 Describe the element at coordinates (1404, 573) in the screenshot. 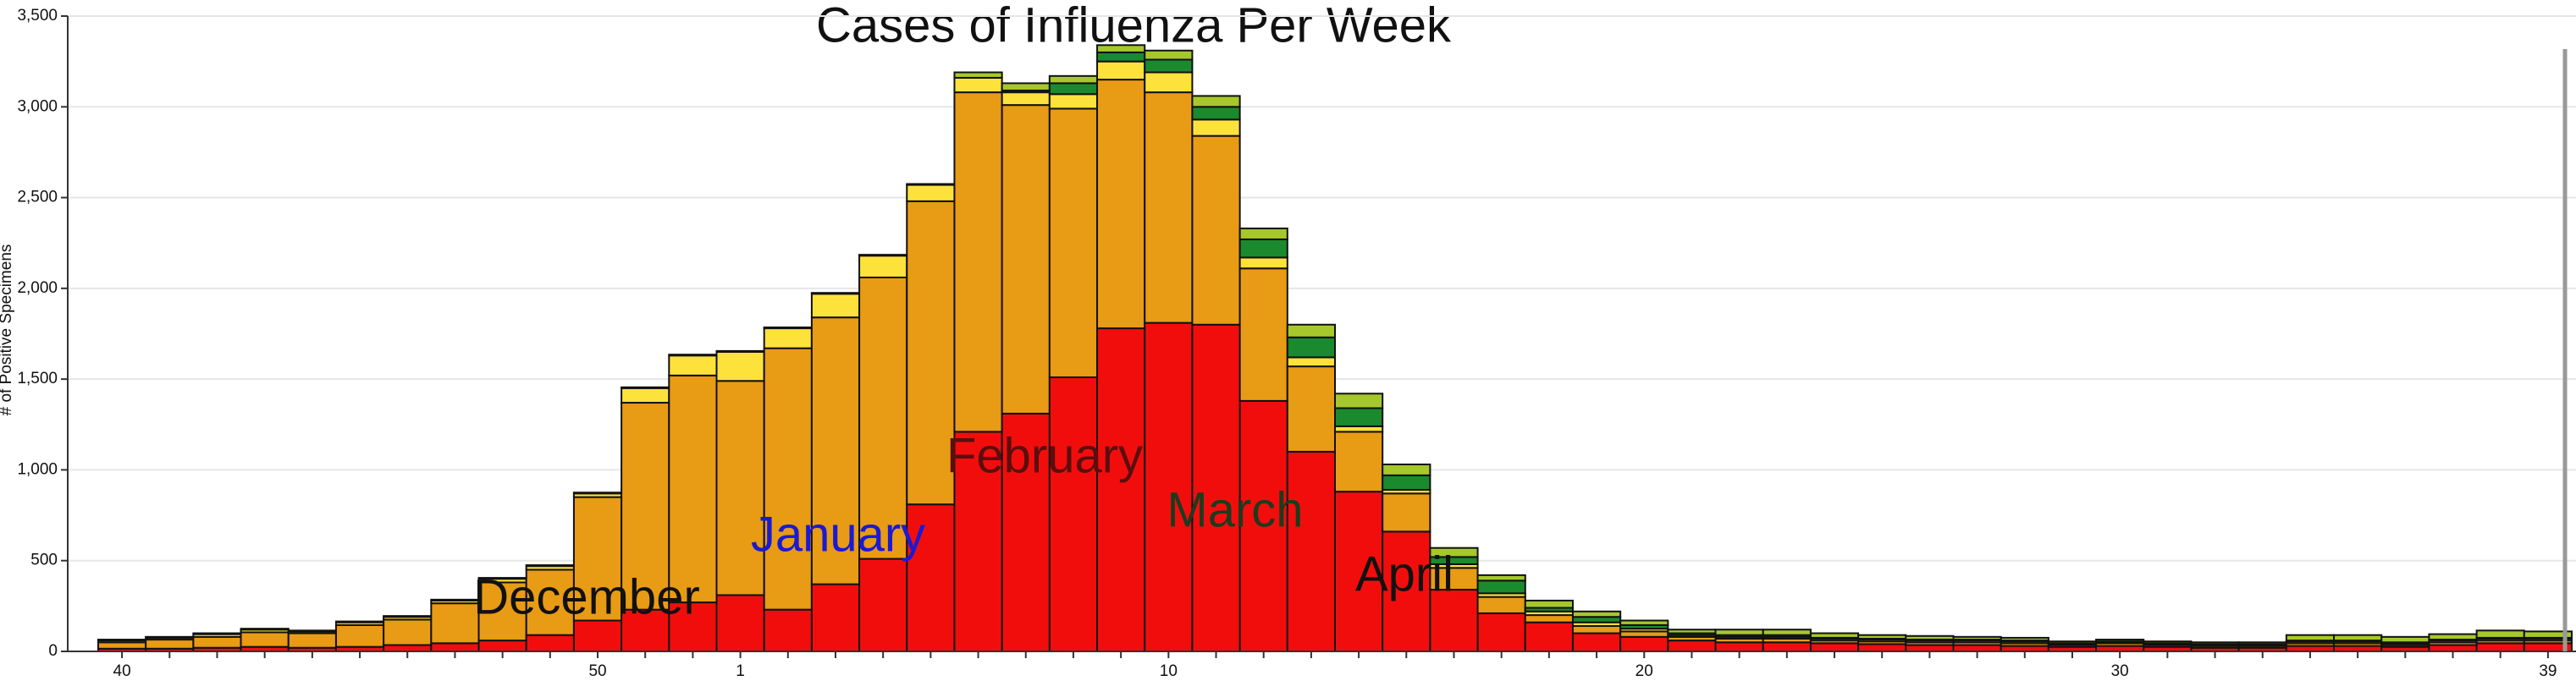

I see `month-annotation: April` at that location.